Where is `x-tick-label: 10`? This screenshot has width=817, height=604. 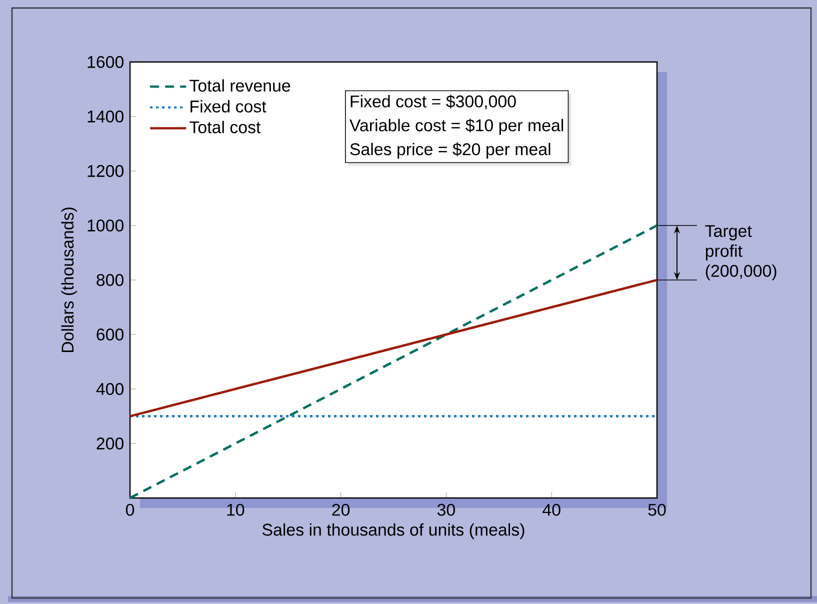
x-tick-label: 10 is located at coordinates (235, 510).